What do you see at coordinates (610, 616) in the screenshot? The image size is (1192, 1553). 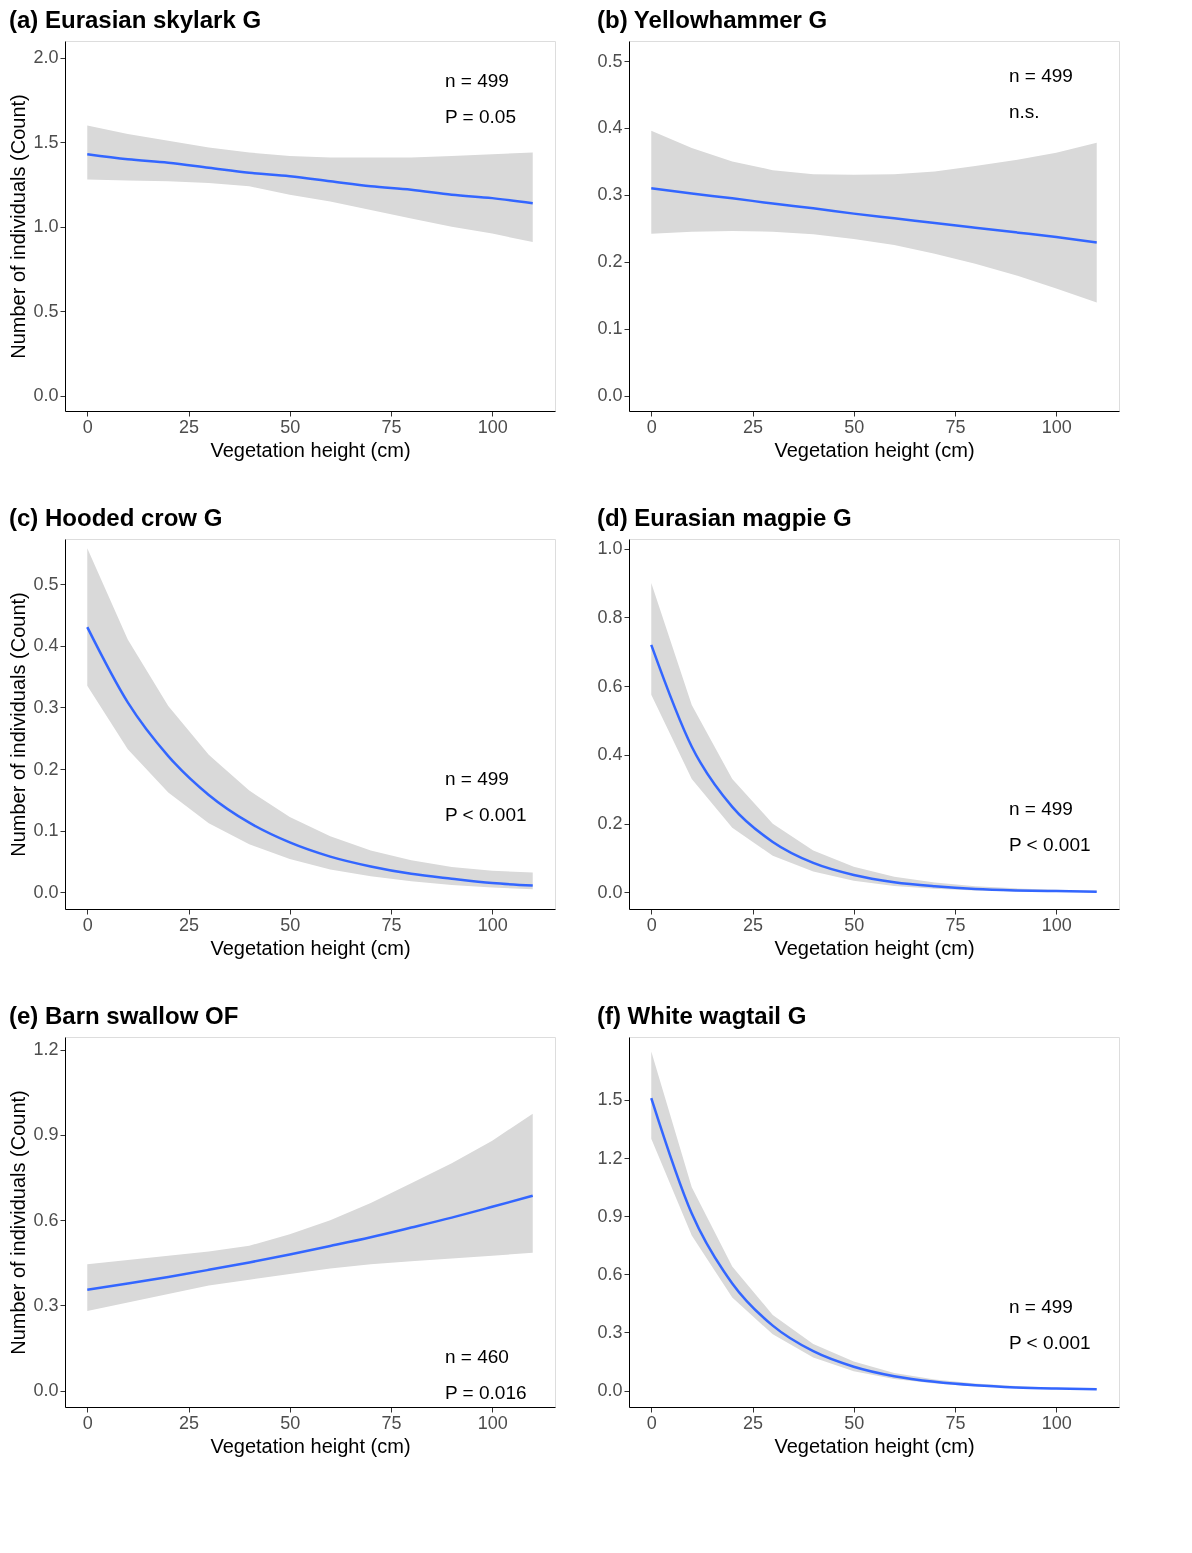 I see `y-tick-label: 0.8` at bounding box center [610, 616].